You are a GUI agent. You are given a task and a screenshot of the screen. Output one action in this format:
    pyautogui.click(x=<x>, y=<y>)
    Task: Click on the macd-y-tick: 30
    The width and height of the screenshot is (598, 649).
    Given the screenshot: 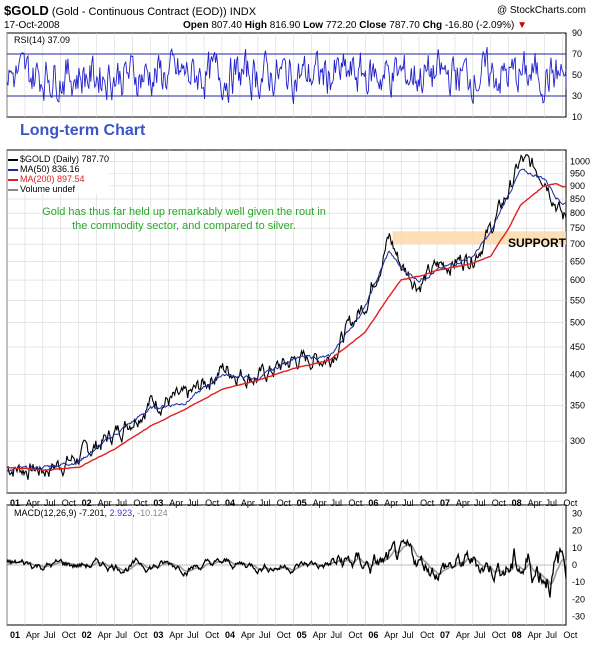 What is the action you would take?
    pyautogui.click(x=577, y=514)
    